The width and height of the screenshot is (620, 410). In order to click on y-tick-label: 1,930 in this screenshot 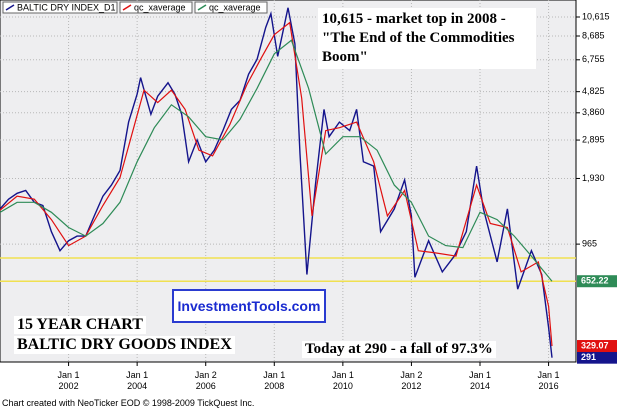, I will do `click(593, 178)`.